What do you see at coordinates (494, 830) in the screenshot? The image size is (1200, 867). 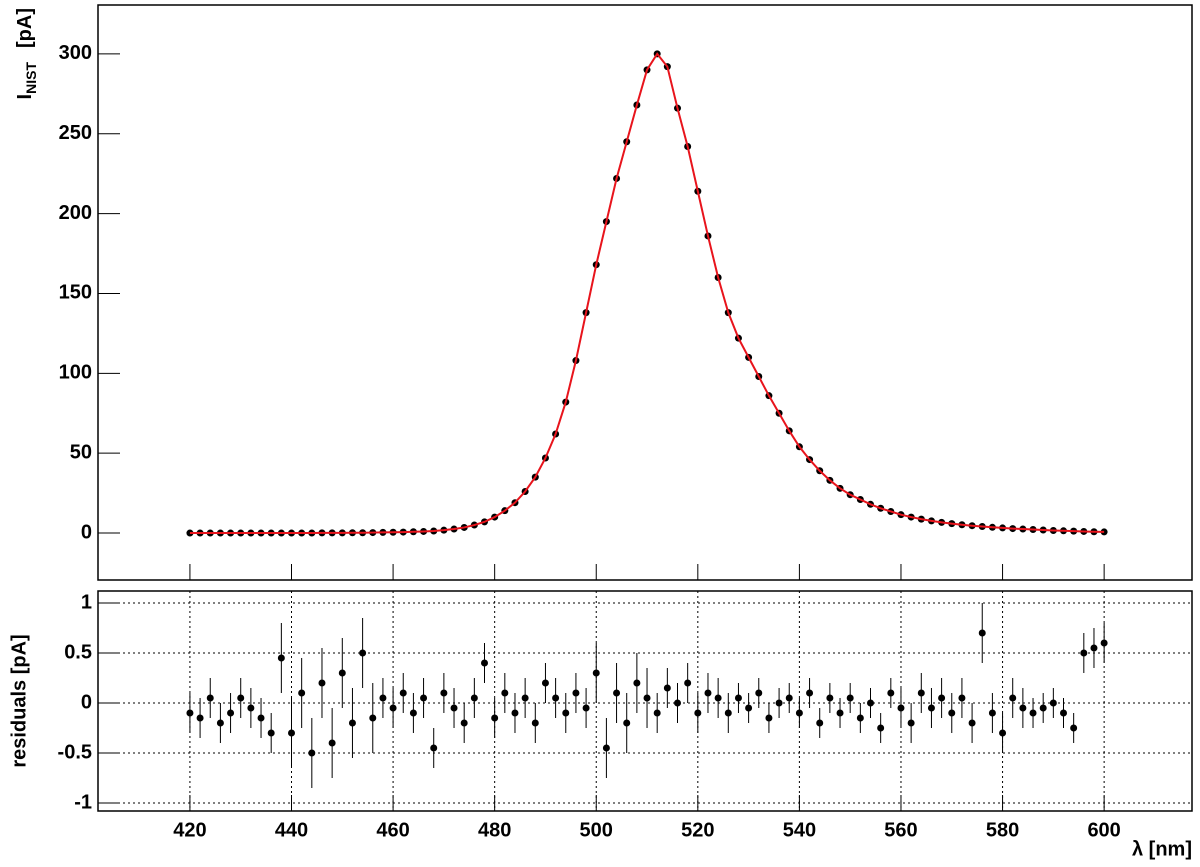 I see `x-tick-label: 480` at bounding box center [494, 830].